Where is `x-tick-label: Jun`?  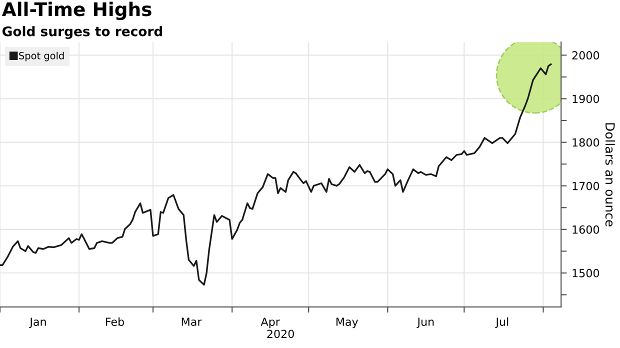
x-tick-label: Jun is located at coordinates (425, 323).